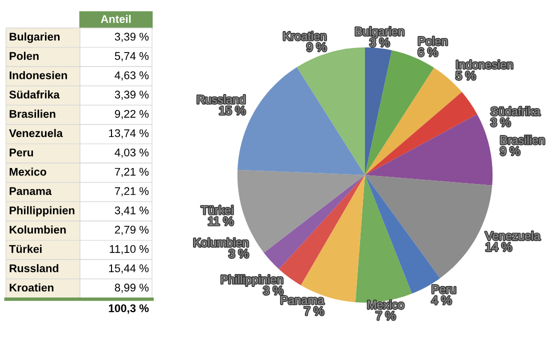 This screenshot has width=556, height=350. What do you see at coordinates (24, 56) in the screenshot?
I see `category-label: Polen` at bounding box center [24, 56].